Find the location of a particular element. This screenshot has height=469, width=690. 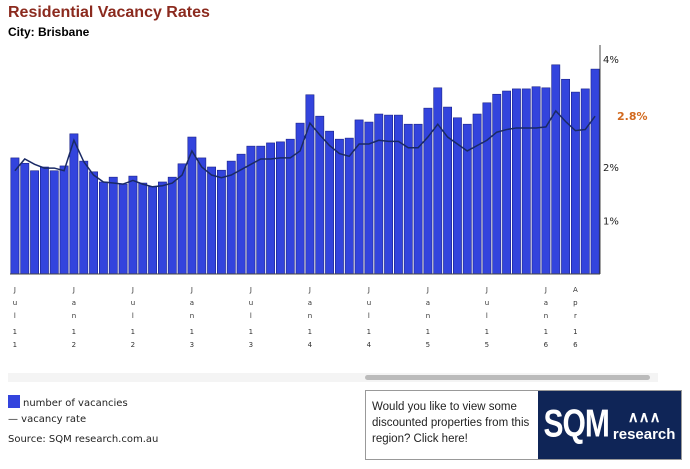

vacancy-rate-line is located at coordinates (305, 148).